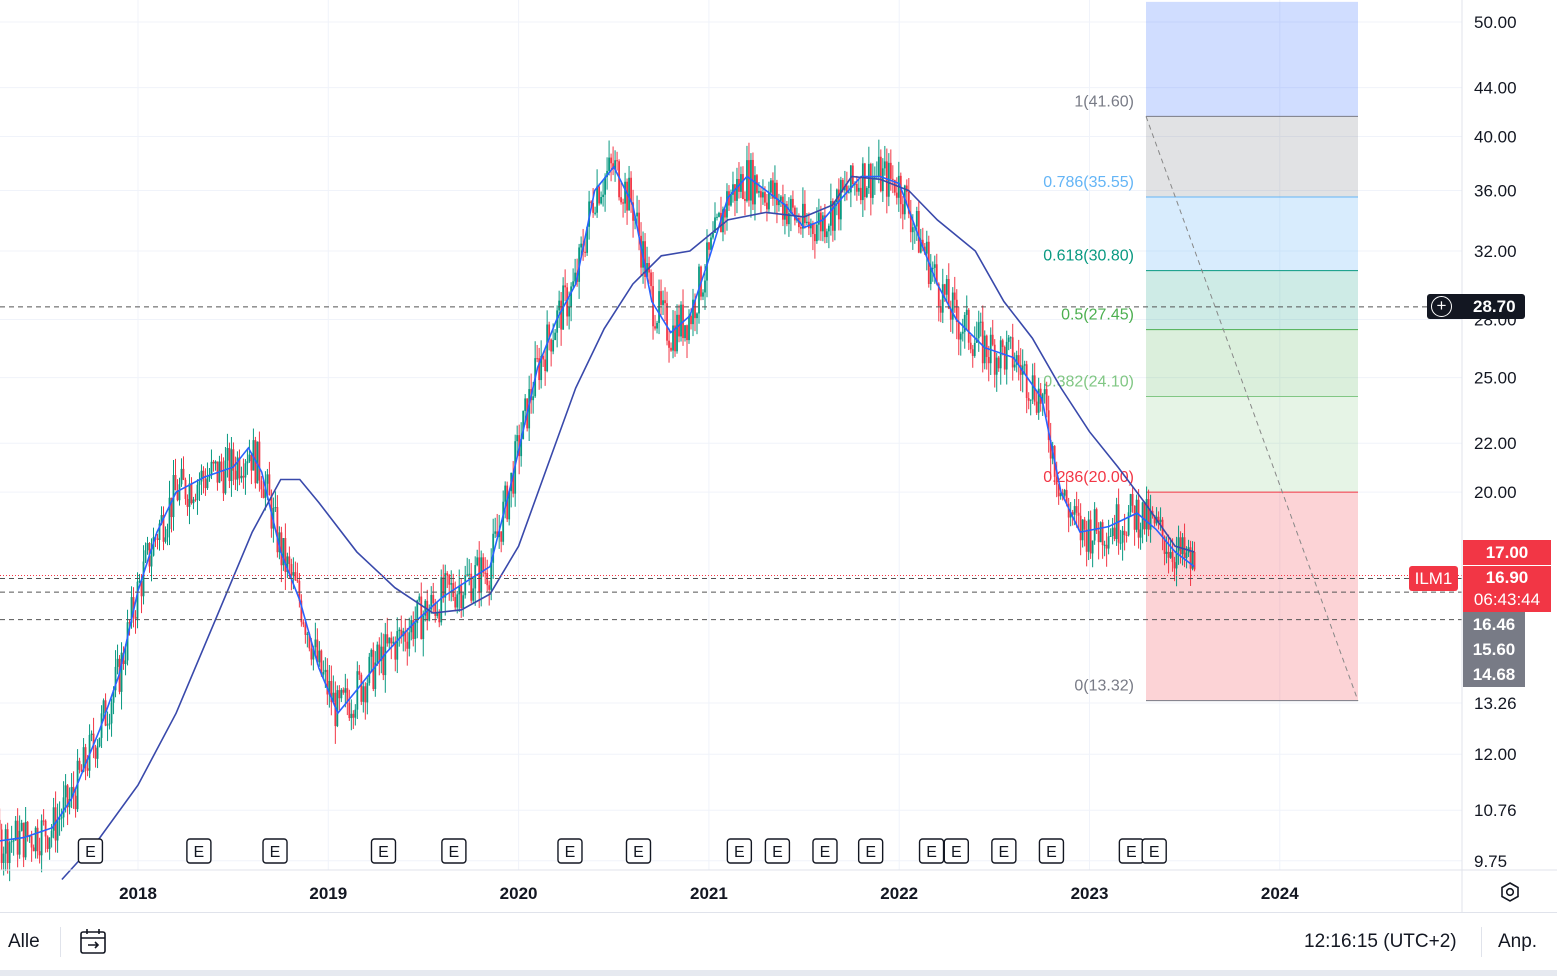 The width and height of the screenshot is (1557, 976). Describe the element at coordinates (1495, 810) in the screenshot. I see `price-tick-label: 10.76` at that location.